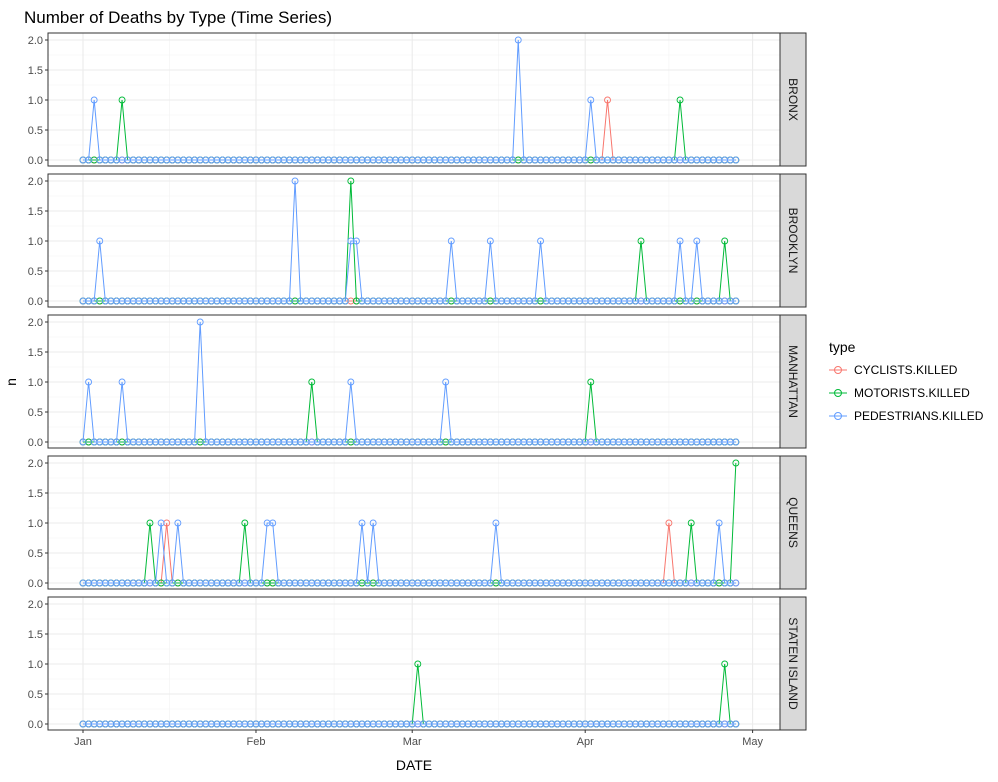  I want to click on facet-label: BROOKLYN, so click(793, 241).